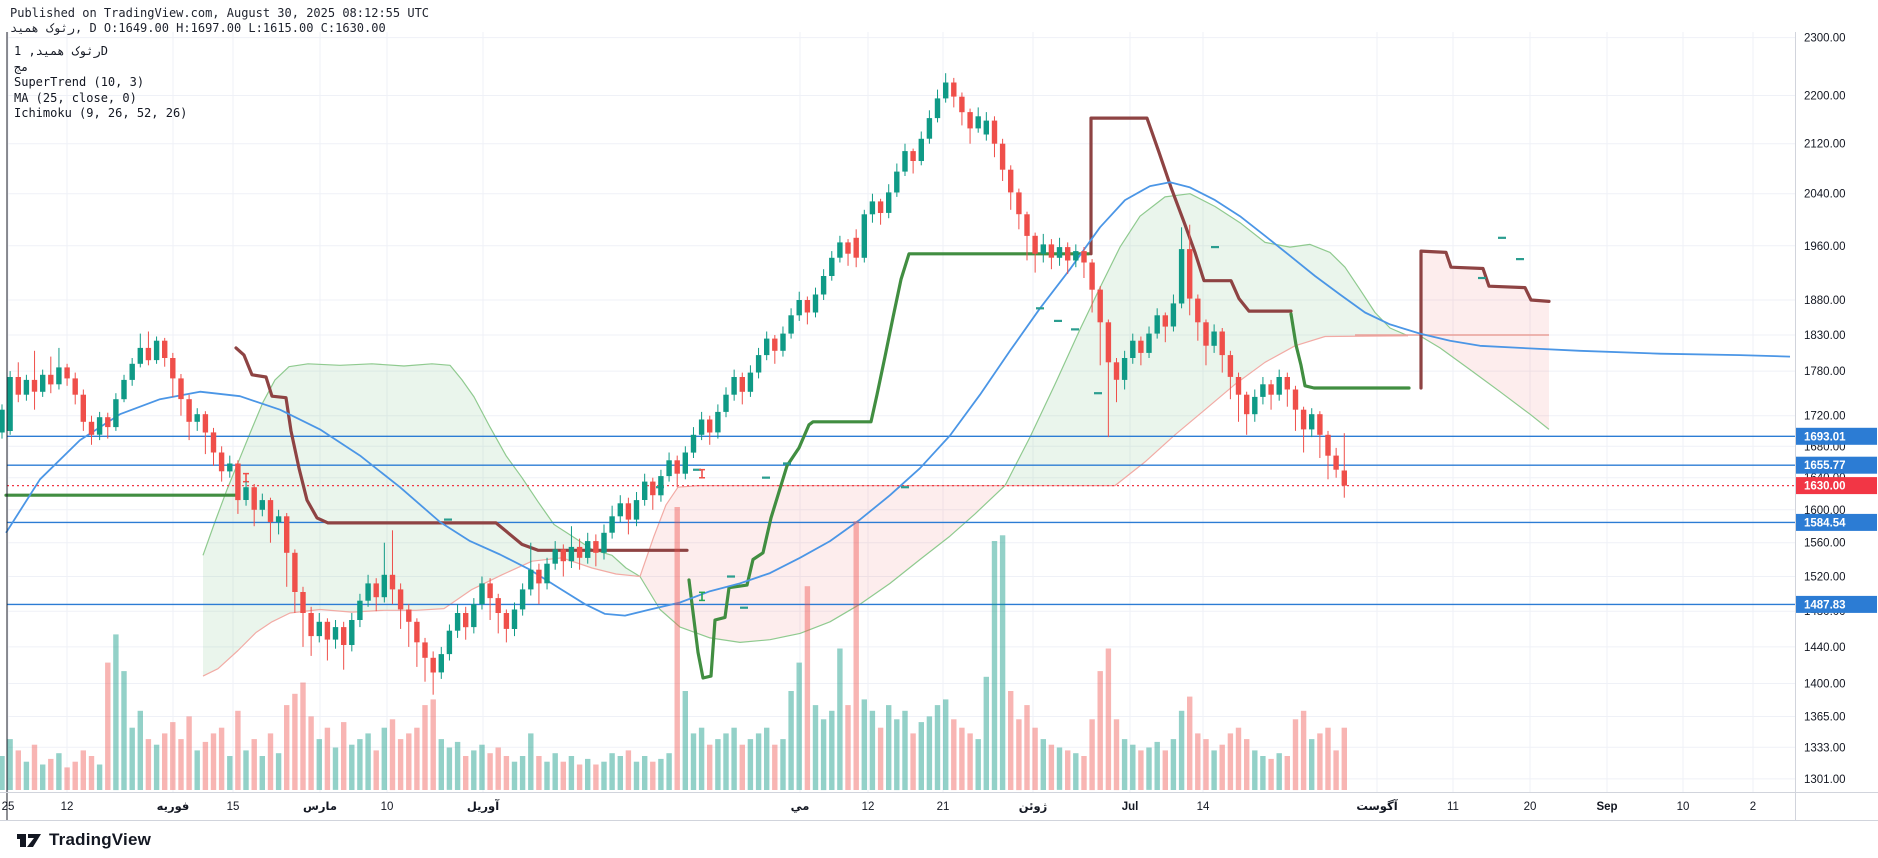  What do you see at coordinates (67, 807) in the screenshot?
I see `time-axis-label: 12` at bounding box center [67, 807].